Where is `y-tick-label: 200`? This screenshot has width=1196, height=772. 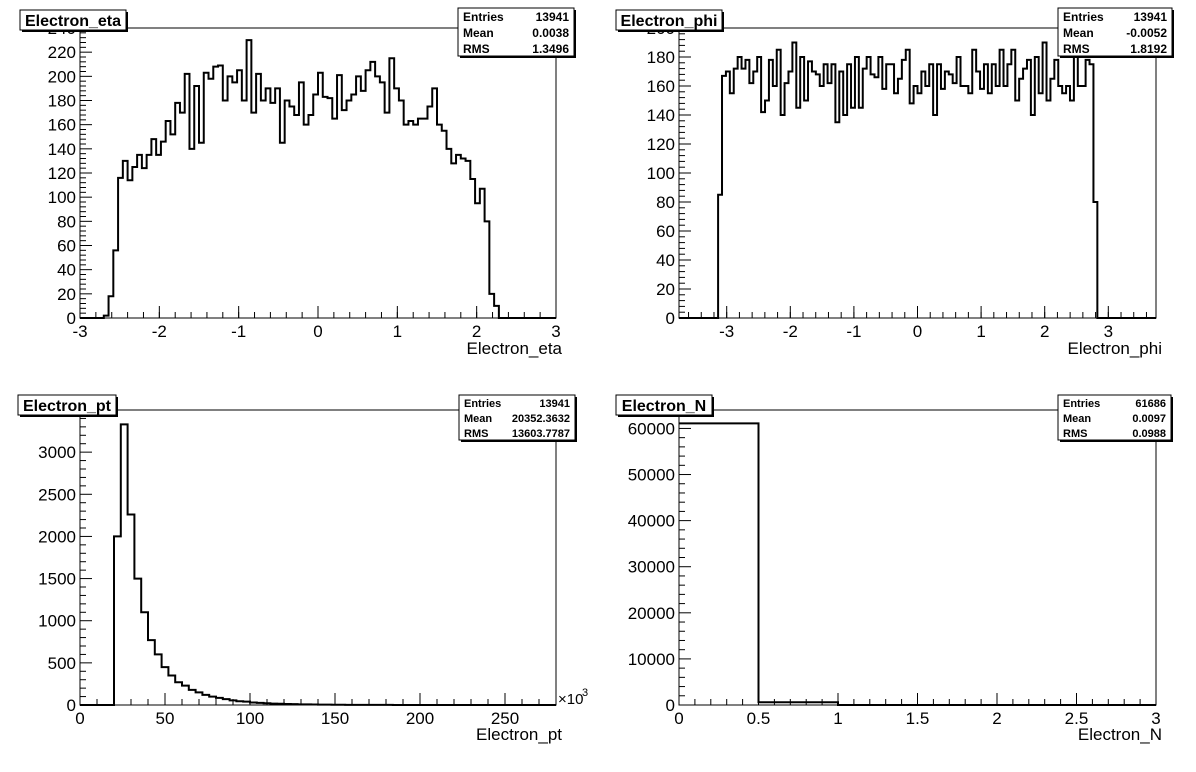 y-tick-label: 200 is located at coordinates (62, 76).